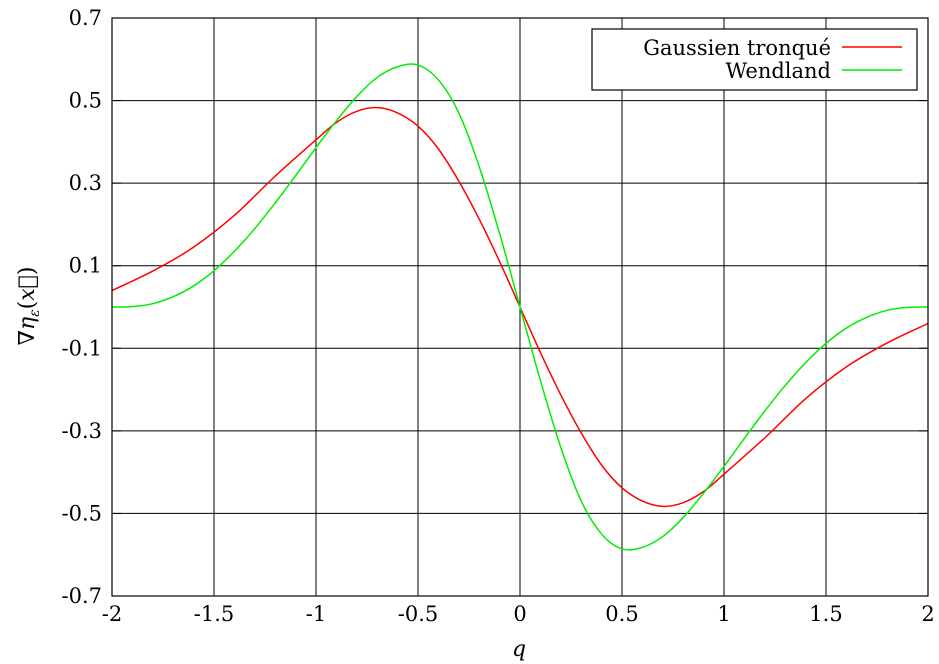  Describe the element at coordinates (27, 271) in the screenshot. I see `y-axis-title-close: )` at that location.